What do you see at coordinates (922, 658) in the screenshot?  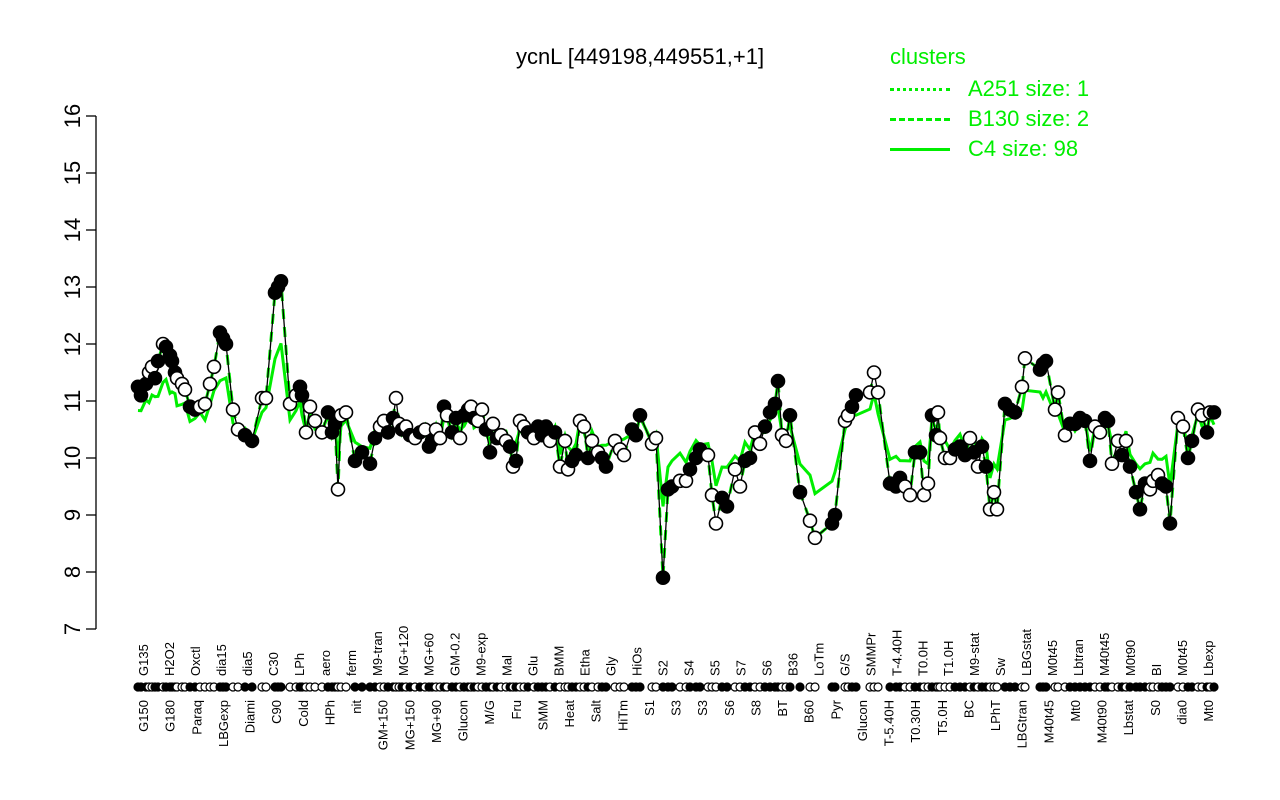 I see `x-tick-label: T0.0H` at bounding box center [922, 658].